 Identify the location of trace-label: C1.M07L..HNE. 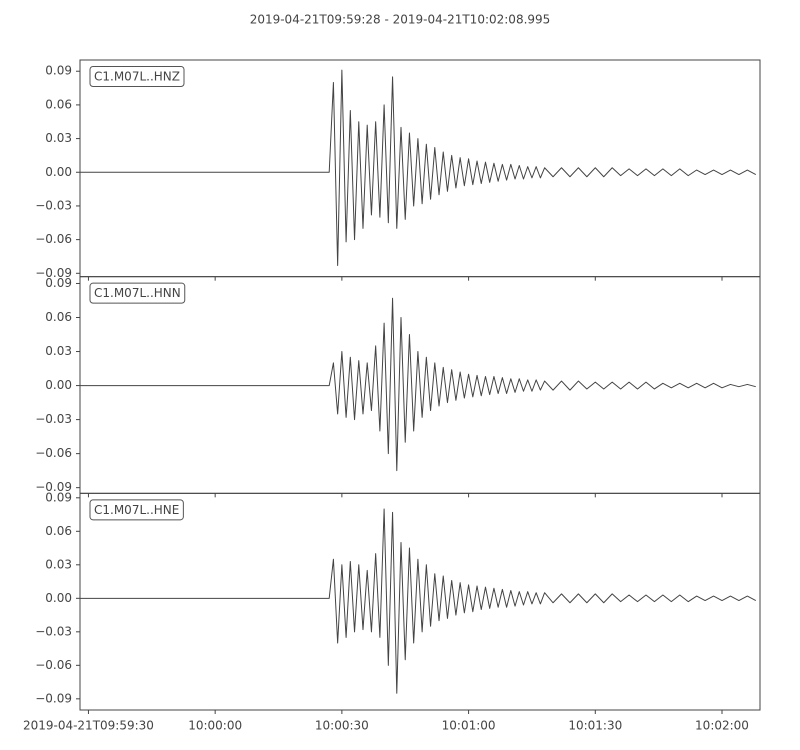
(136, 510).